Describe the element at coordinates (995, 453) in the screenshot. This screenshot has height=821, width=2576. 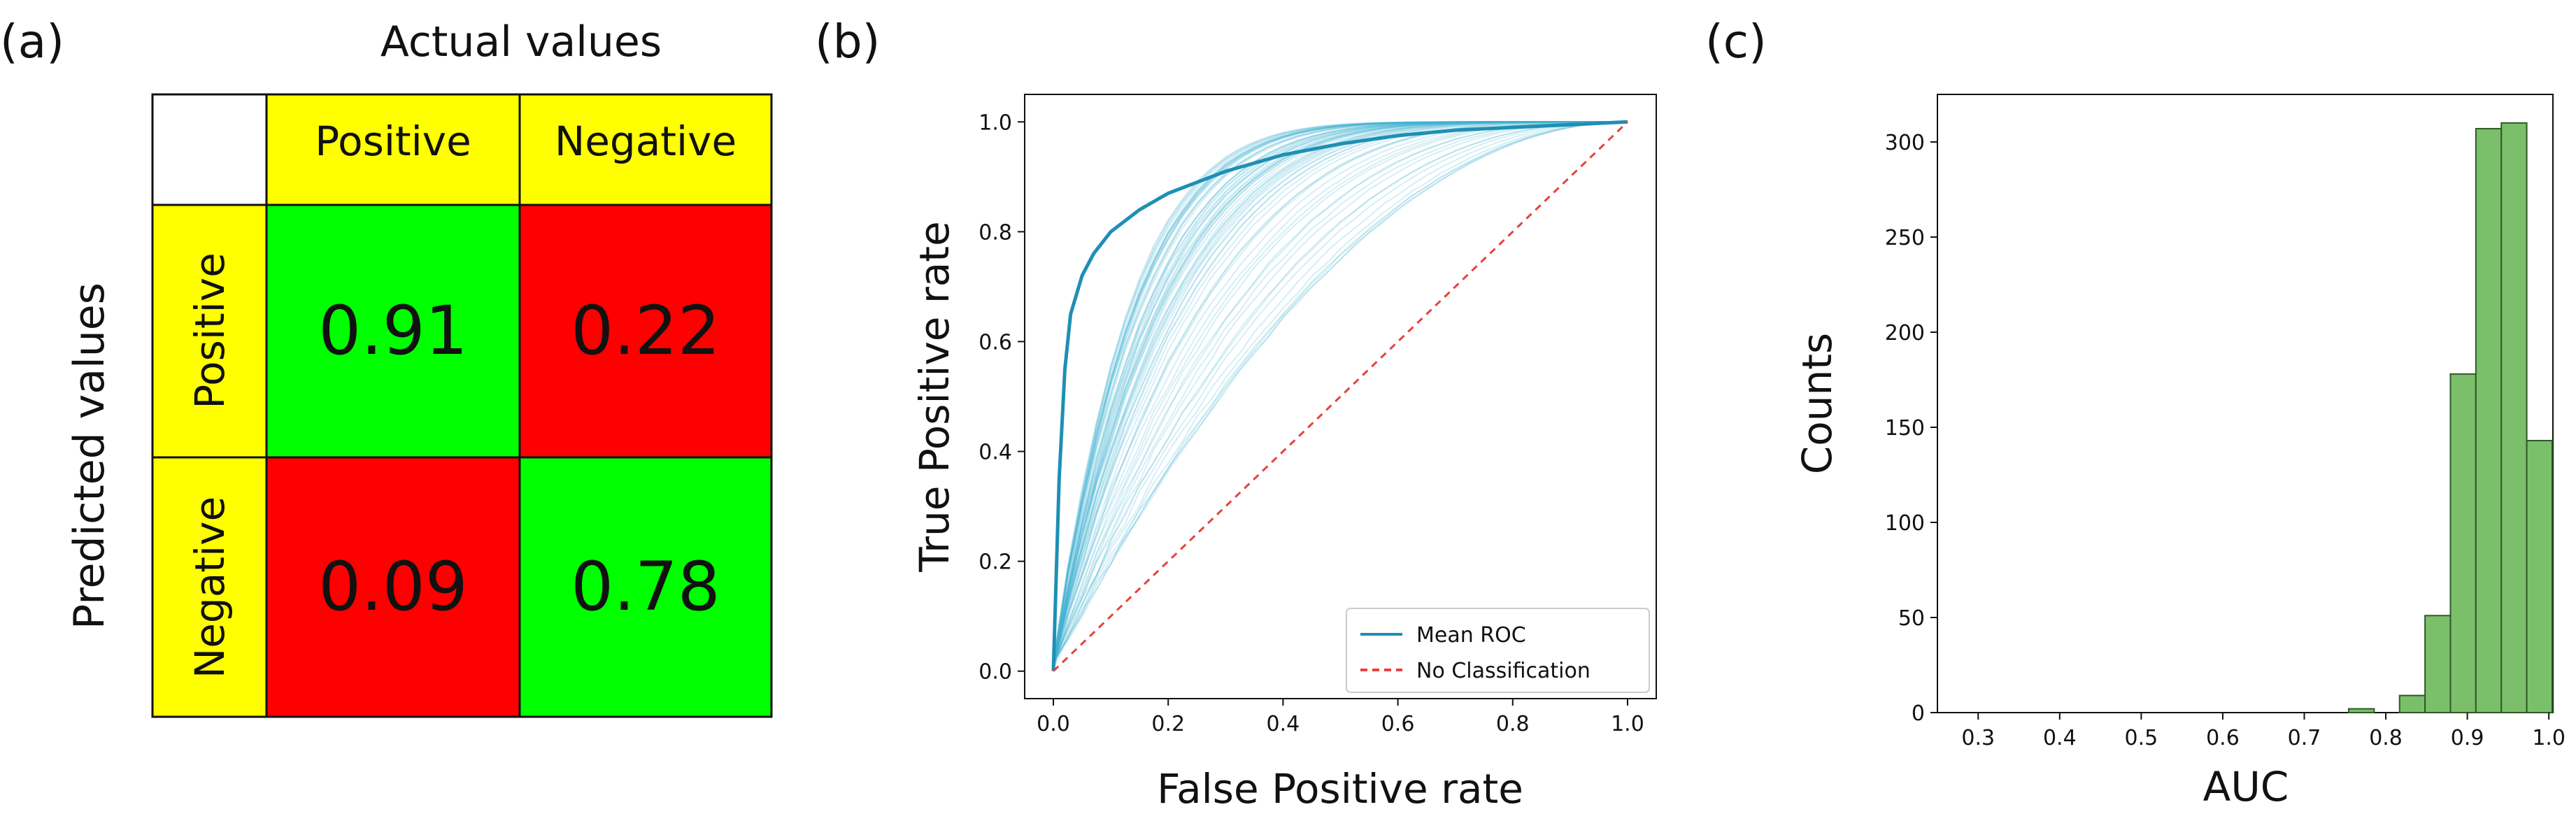
I see `roc-y-tick-label: 0.4` at that location.